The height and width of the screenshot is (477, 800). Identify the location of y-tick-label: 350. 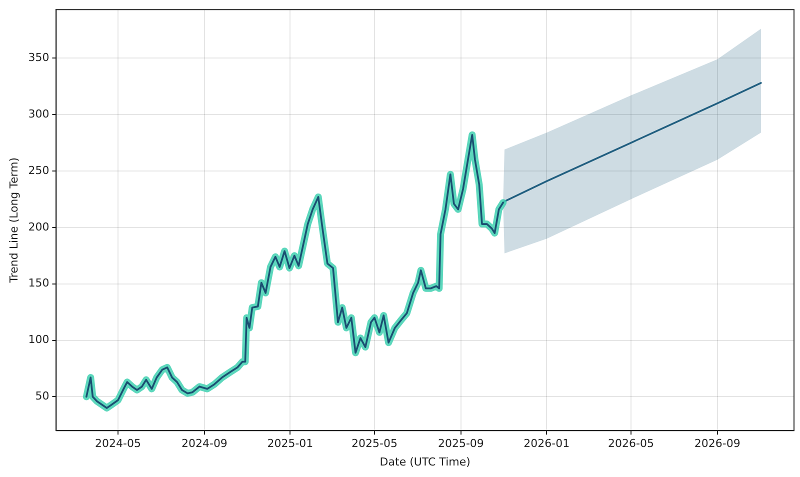
(39, 57).